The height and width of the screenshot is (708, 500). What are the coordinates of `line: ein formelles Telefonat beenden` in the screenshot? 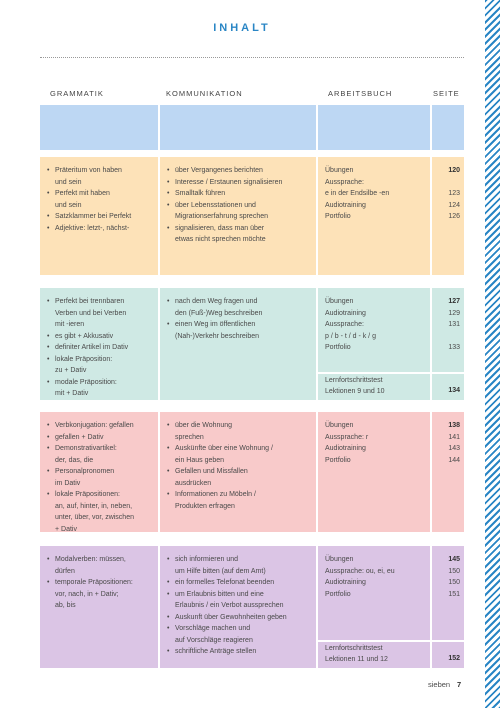 It's located at (225, 582).